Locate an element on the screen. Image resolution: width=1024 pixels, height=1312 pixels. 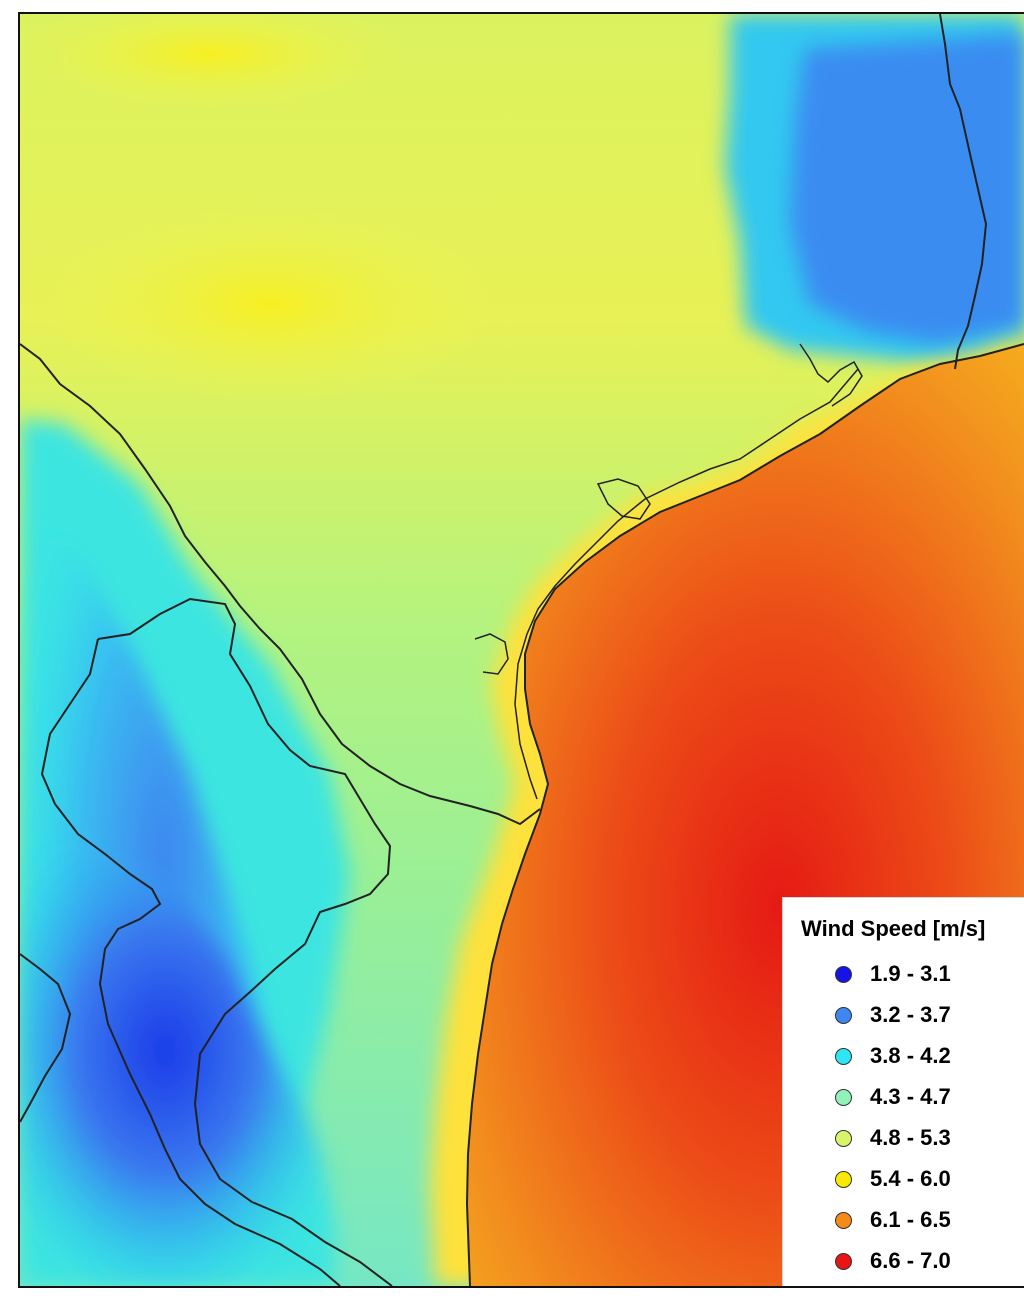
legend-label: 5.4 - 6.0 is located at coordinates (910, 1178).